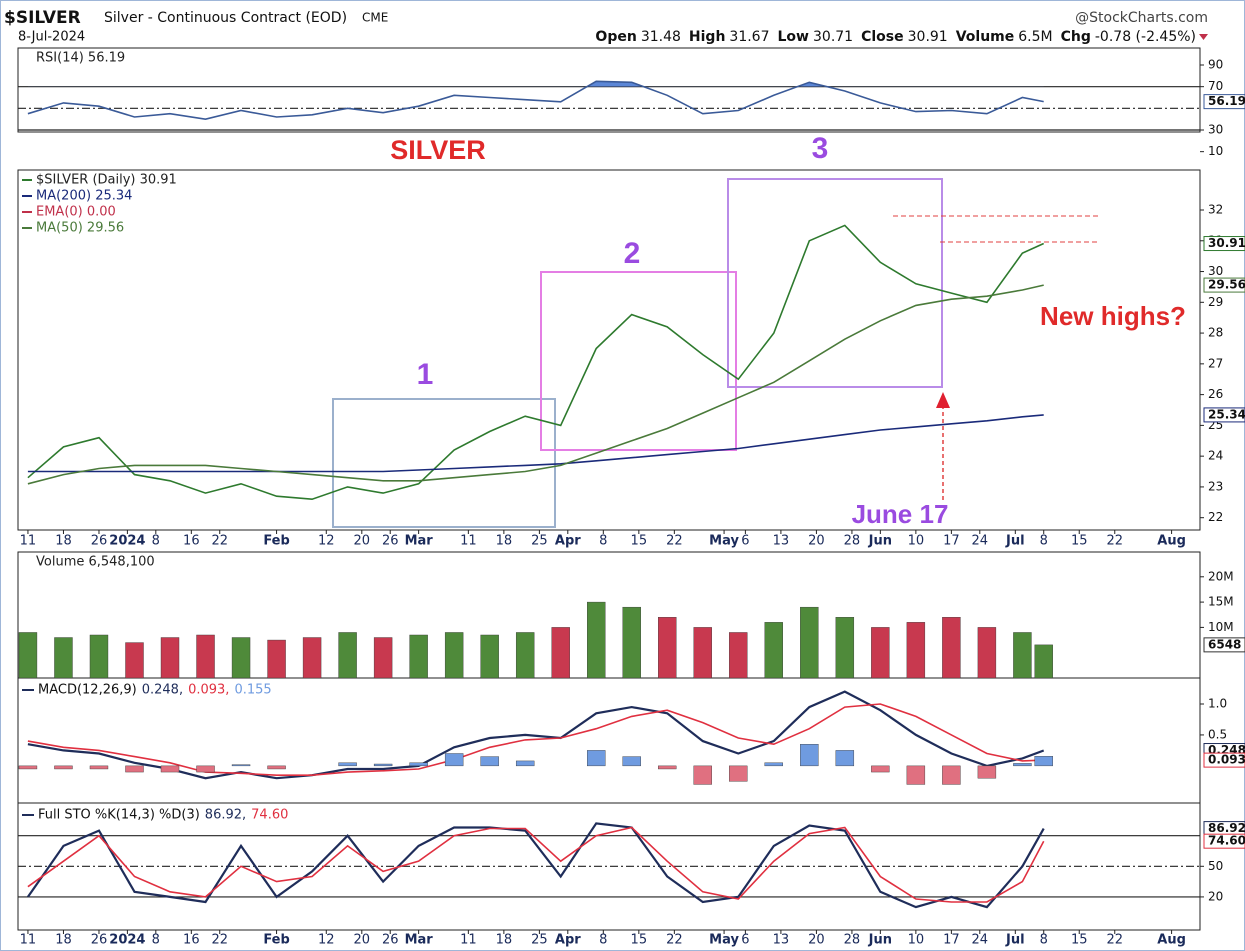 The height and width of the screenshot is (951, 1245). Describe the element at coordinates (1226, 828) in the screenshot. I see `last-value-label: 86.92` at that location.